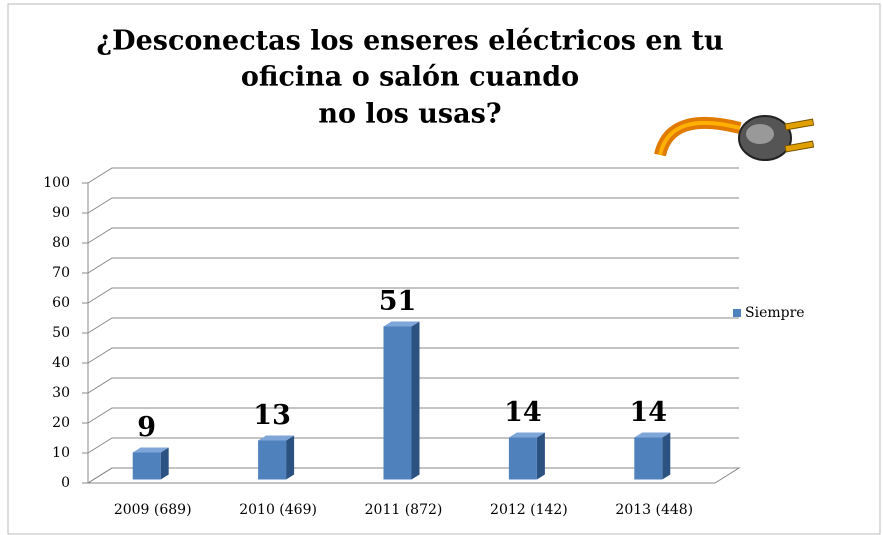 This screenshot has height=535, width=883. I want to click on y-tick-label: 70, so click(61, 273).